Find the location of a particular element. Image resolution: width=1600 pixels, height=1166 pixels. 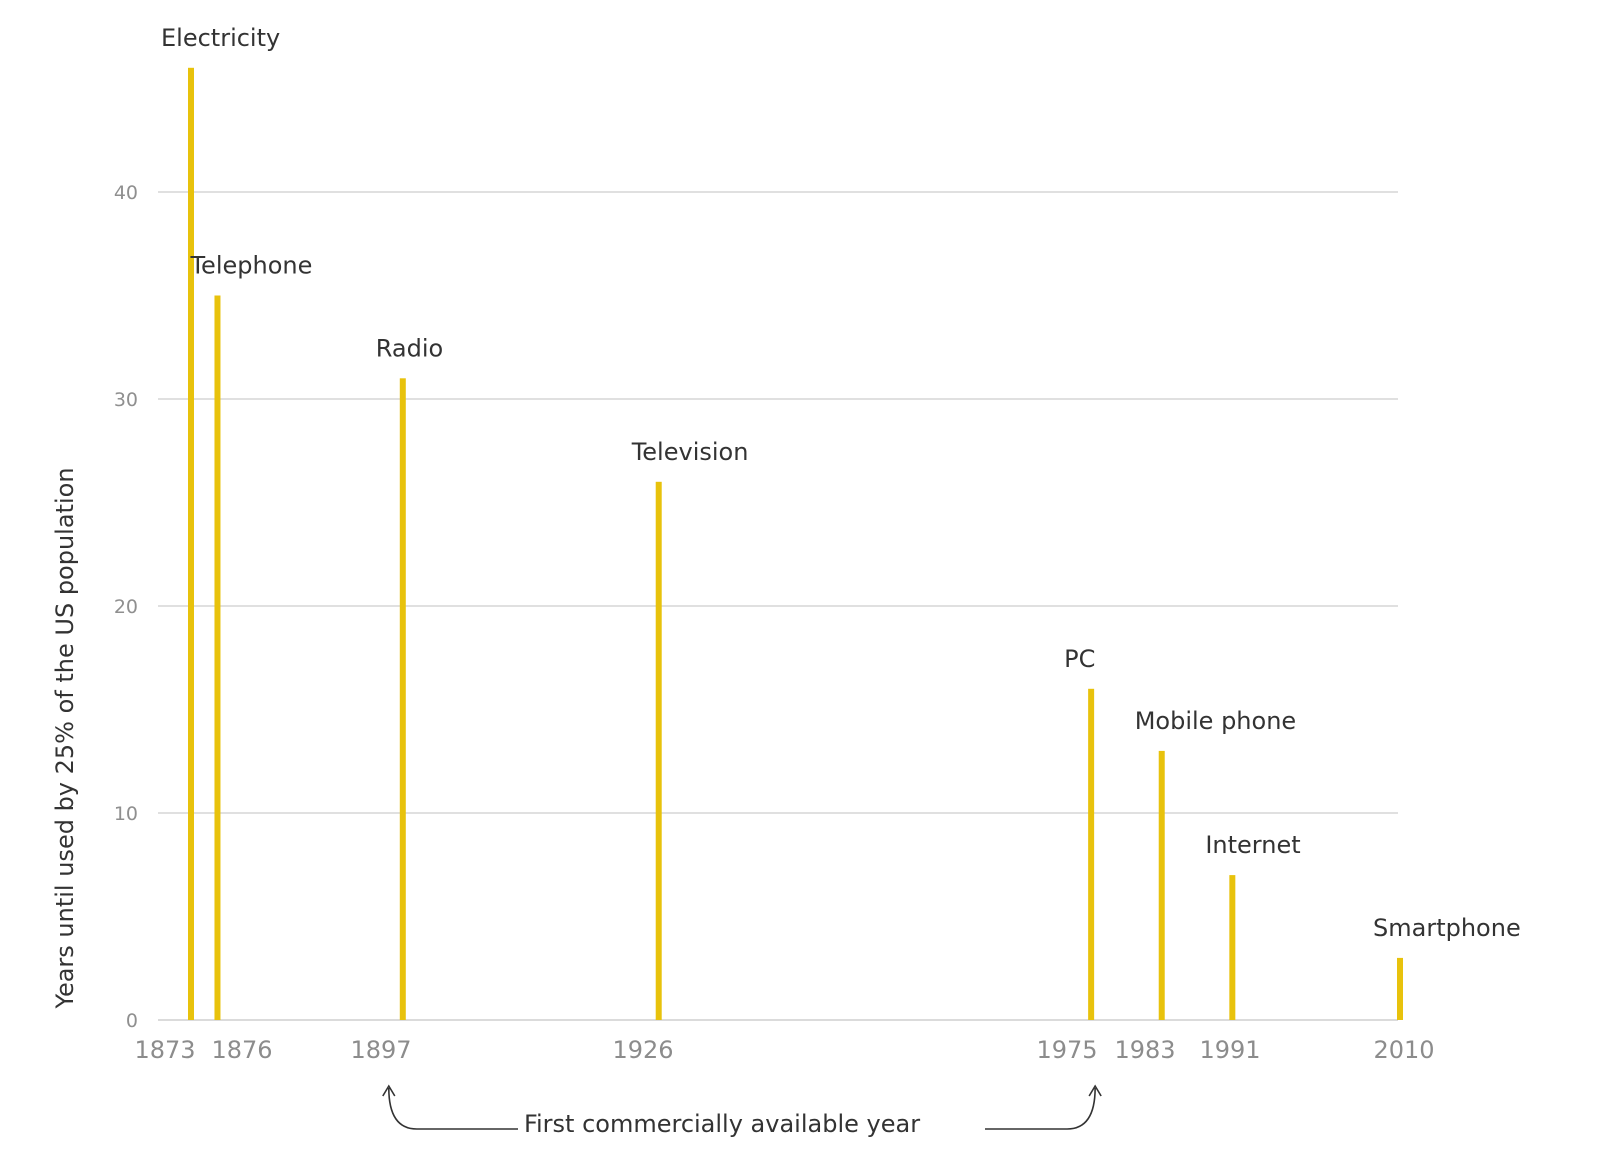

bar-telephone is located at coordinates (217, 657).